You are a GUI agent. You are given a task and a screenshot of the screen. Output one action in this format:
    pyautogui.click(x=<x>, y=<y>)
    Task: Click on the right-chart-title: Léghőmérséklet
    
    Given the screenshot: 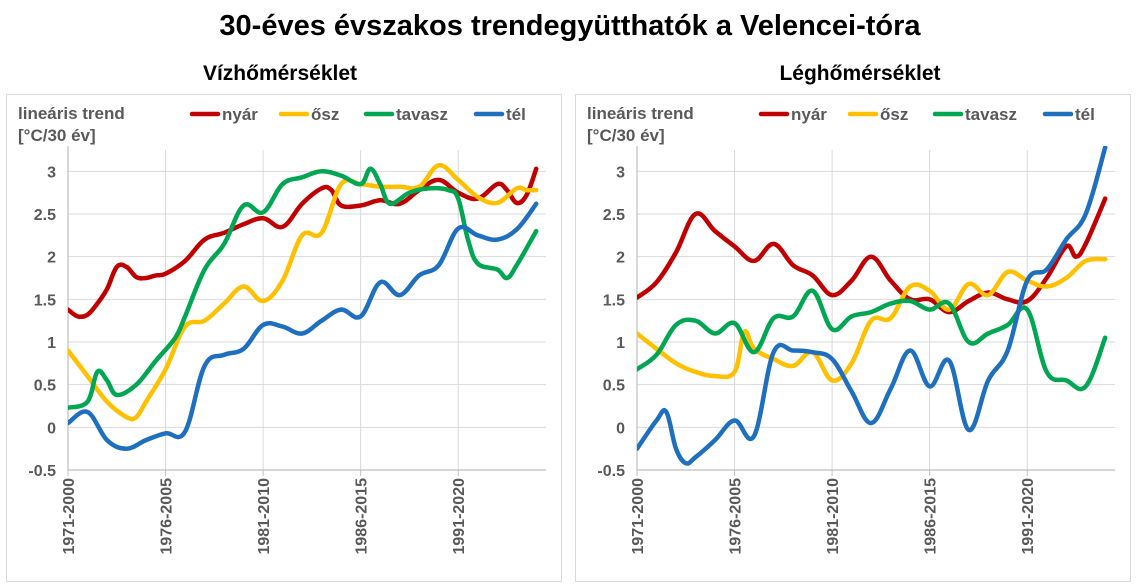 What is the action you would take?
    pyautogui.click(x=860, y=73)
    